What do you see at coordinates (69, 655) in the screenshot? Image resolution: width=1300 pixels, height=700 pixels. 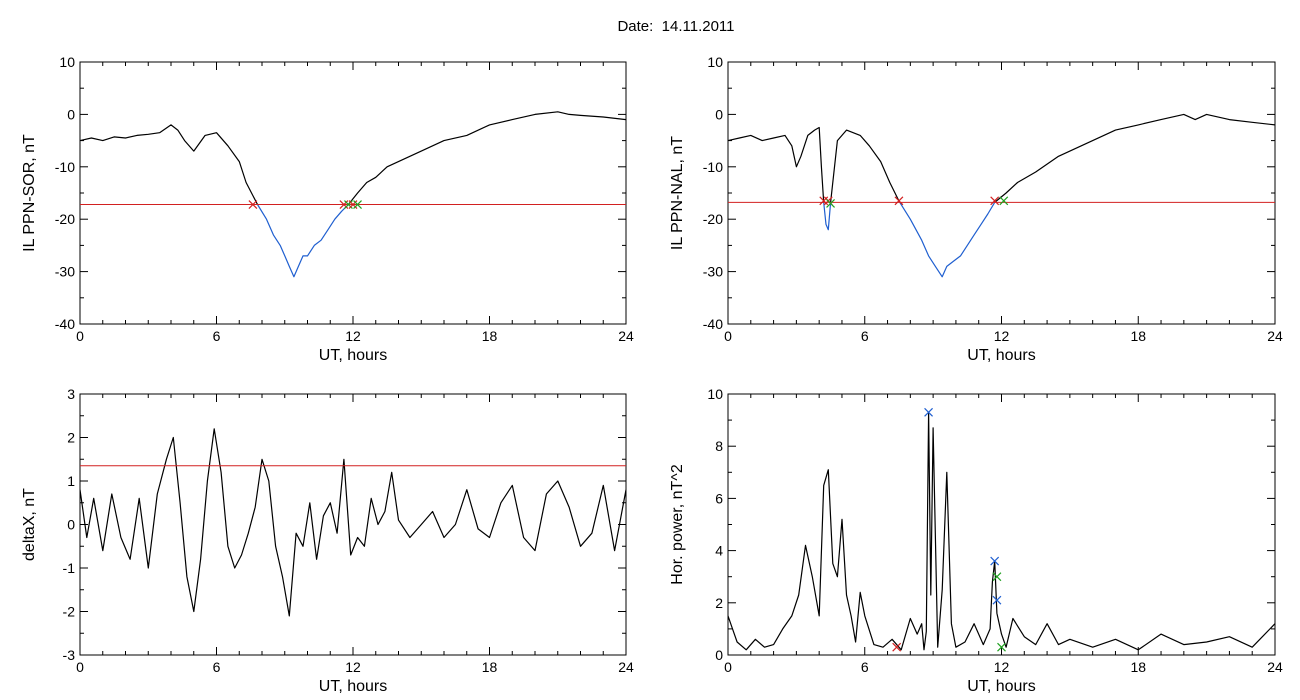 I see `y-tick-label: -3` at bounding box center [69, 655].